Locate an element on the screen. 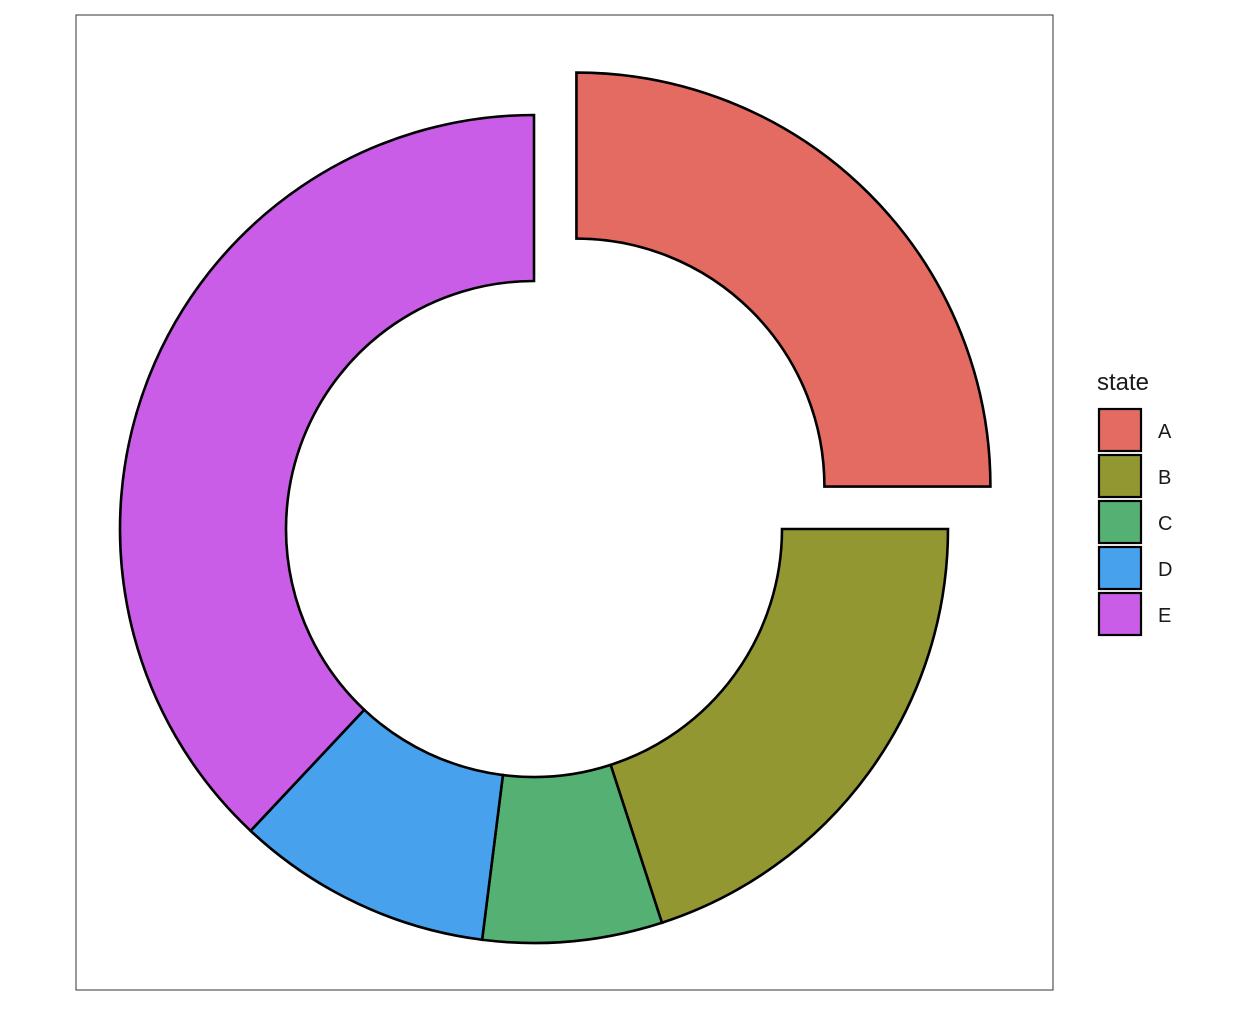 The width and height of the screenshot is (1258, 1012). legend-key-b is located at coordinates (1120, 476).